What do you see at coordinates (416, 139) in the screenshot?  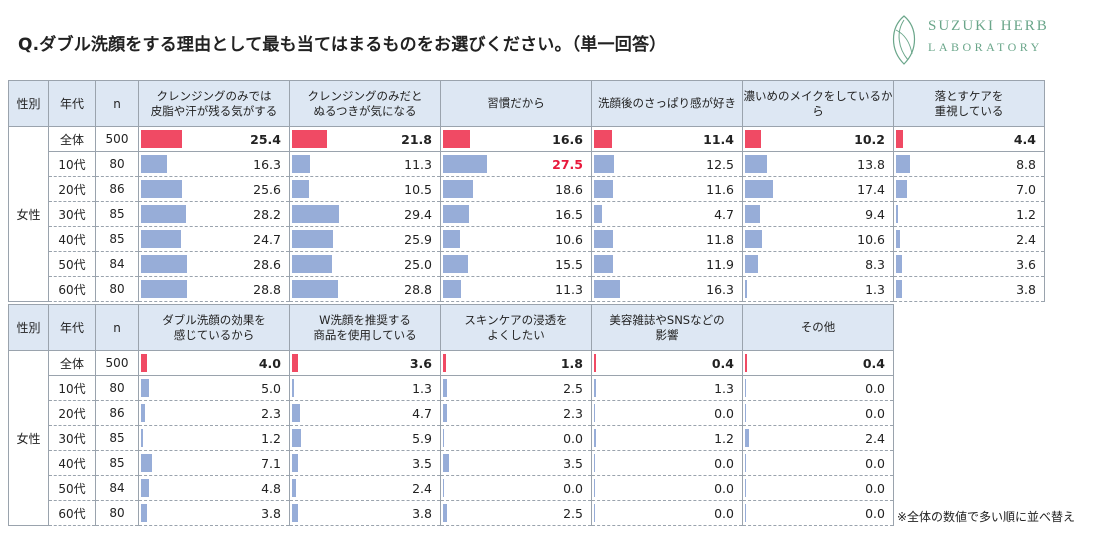 I see `data-label: 21.8` at bounding box center [416, 139].